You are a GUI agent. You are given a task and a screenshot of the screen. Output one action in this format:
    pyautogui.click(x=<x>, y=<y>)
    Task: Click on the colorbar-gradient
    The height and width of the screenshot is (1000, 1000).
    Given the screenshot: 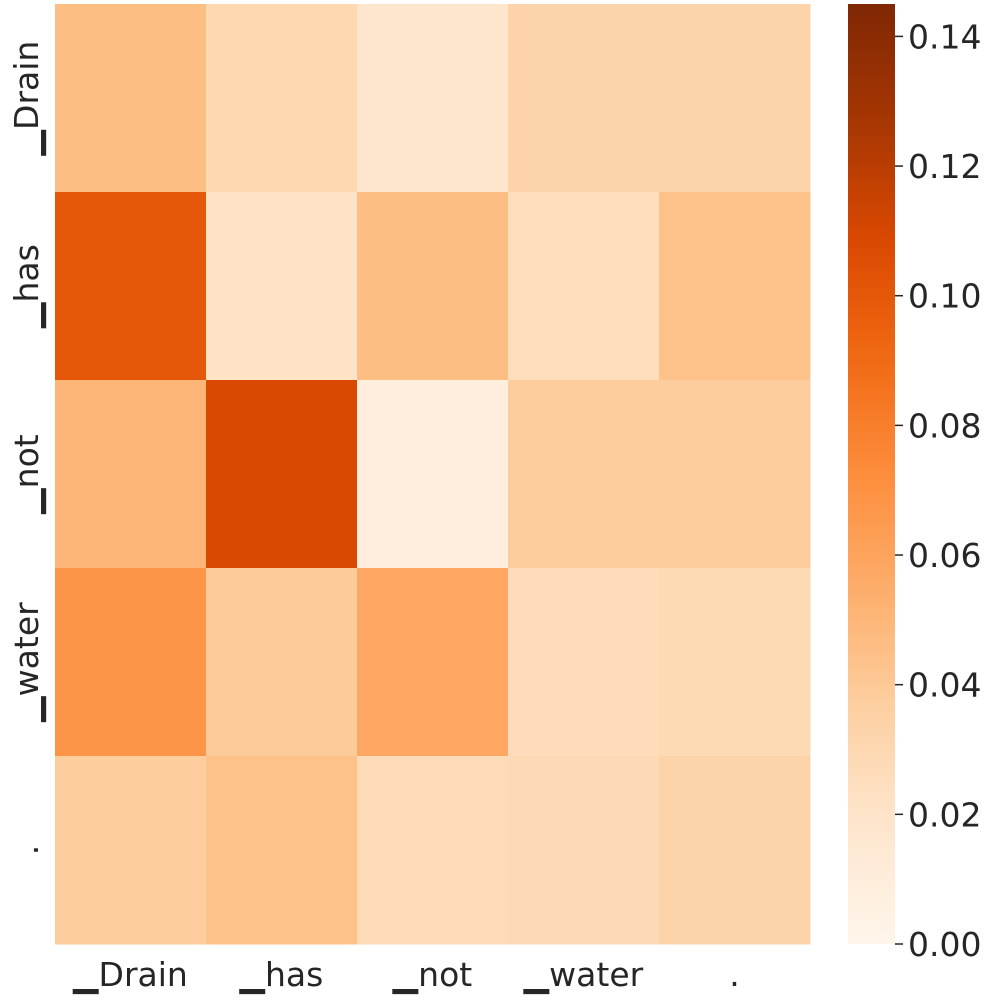 What is the action you would take?
    pyautogui.click(x=871, y=474)
    